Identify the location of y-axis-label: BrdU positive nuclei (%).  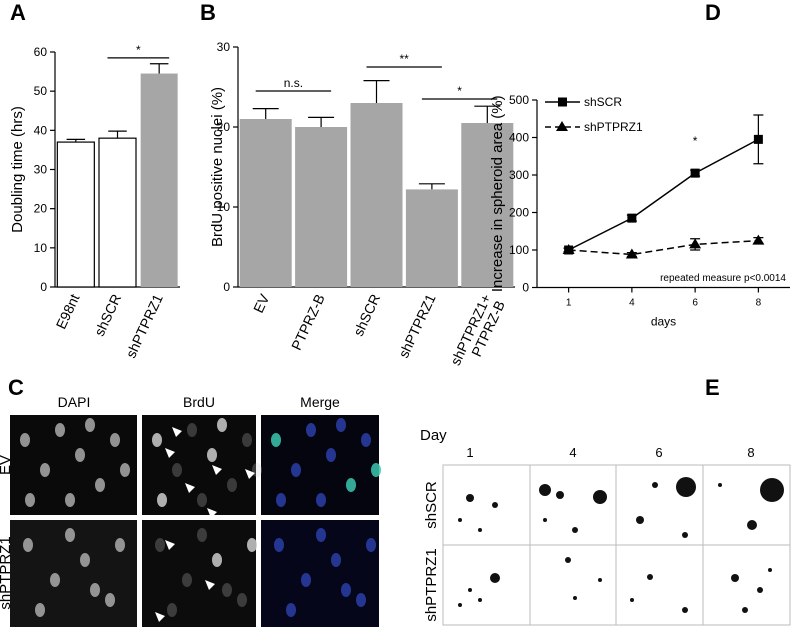
(217, 167).